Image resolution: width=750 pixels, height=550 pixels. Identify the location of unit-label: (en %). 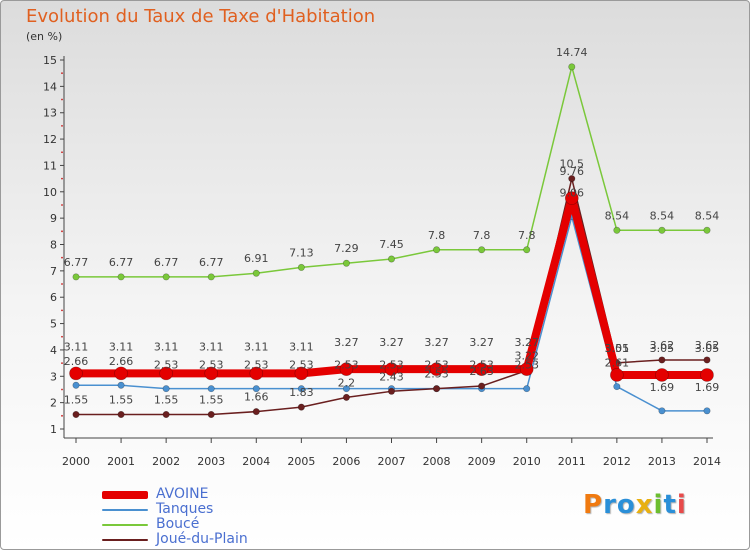
(44, 36).